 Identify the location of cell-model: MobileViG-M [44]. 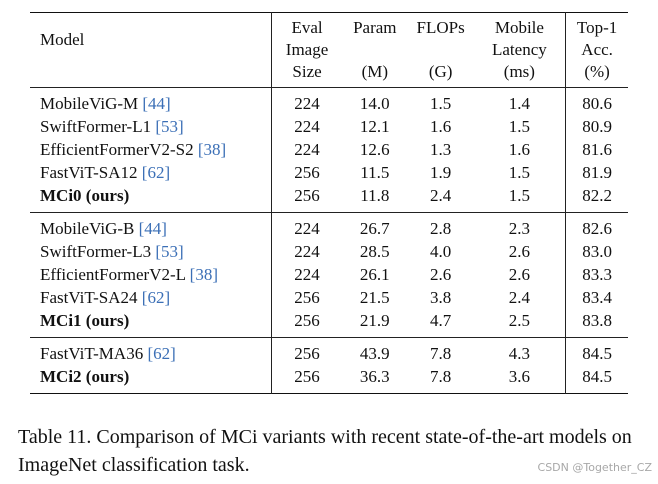
(151, 102).